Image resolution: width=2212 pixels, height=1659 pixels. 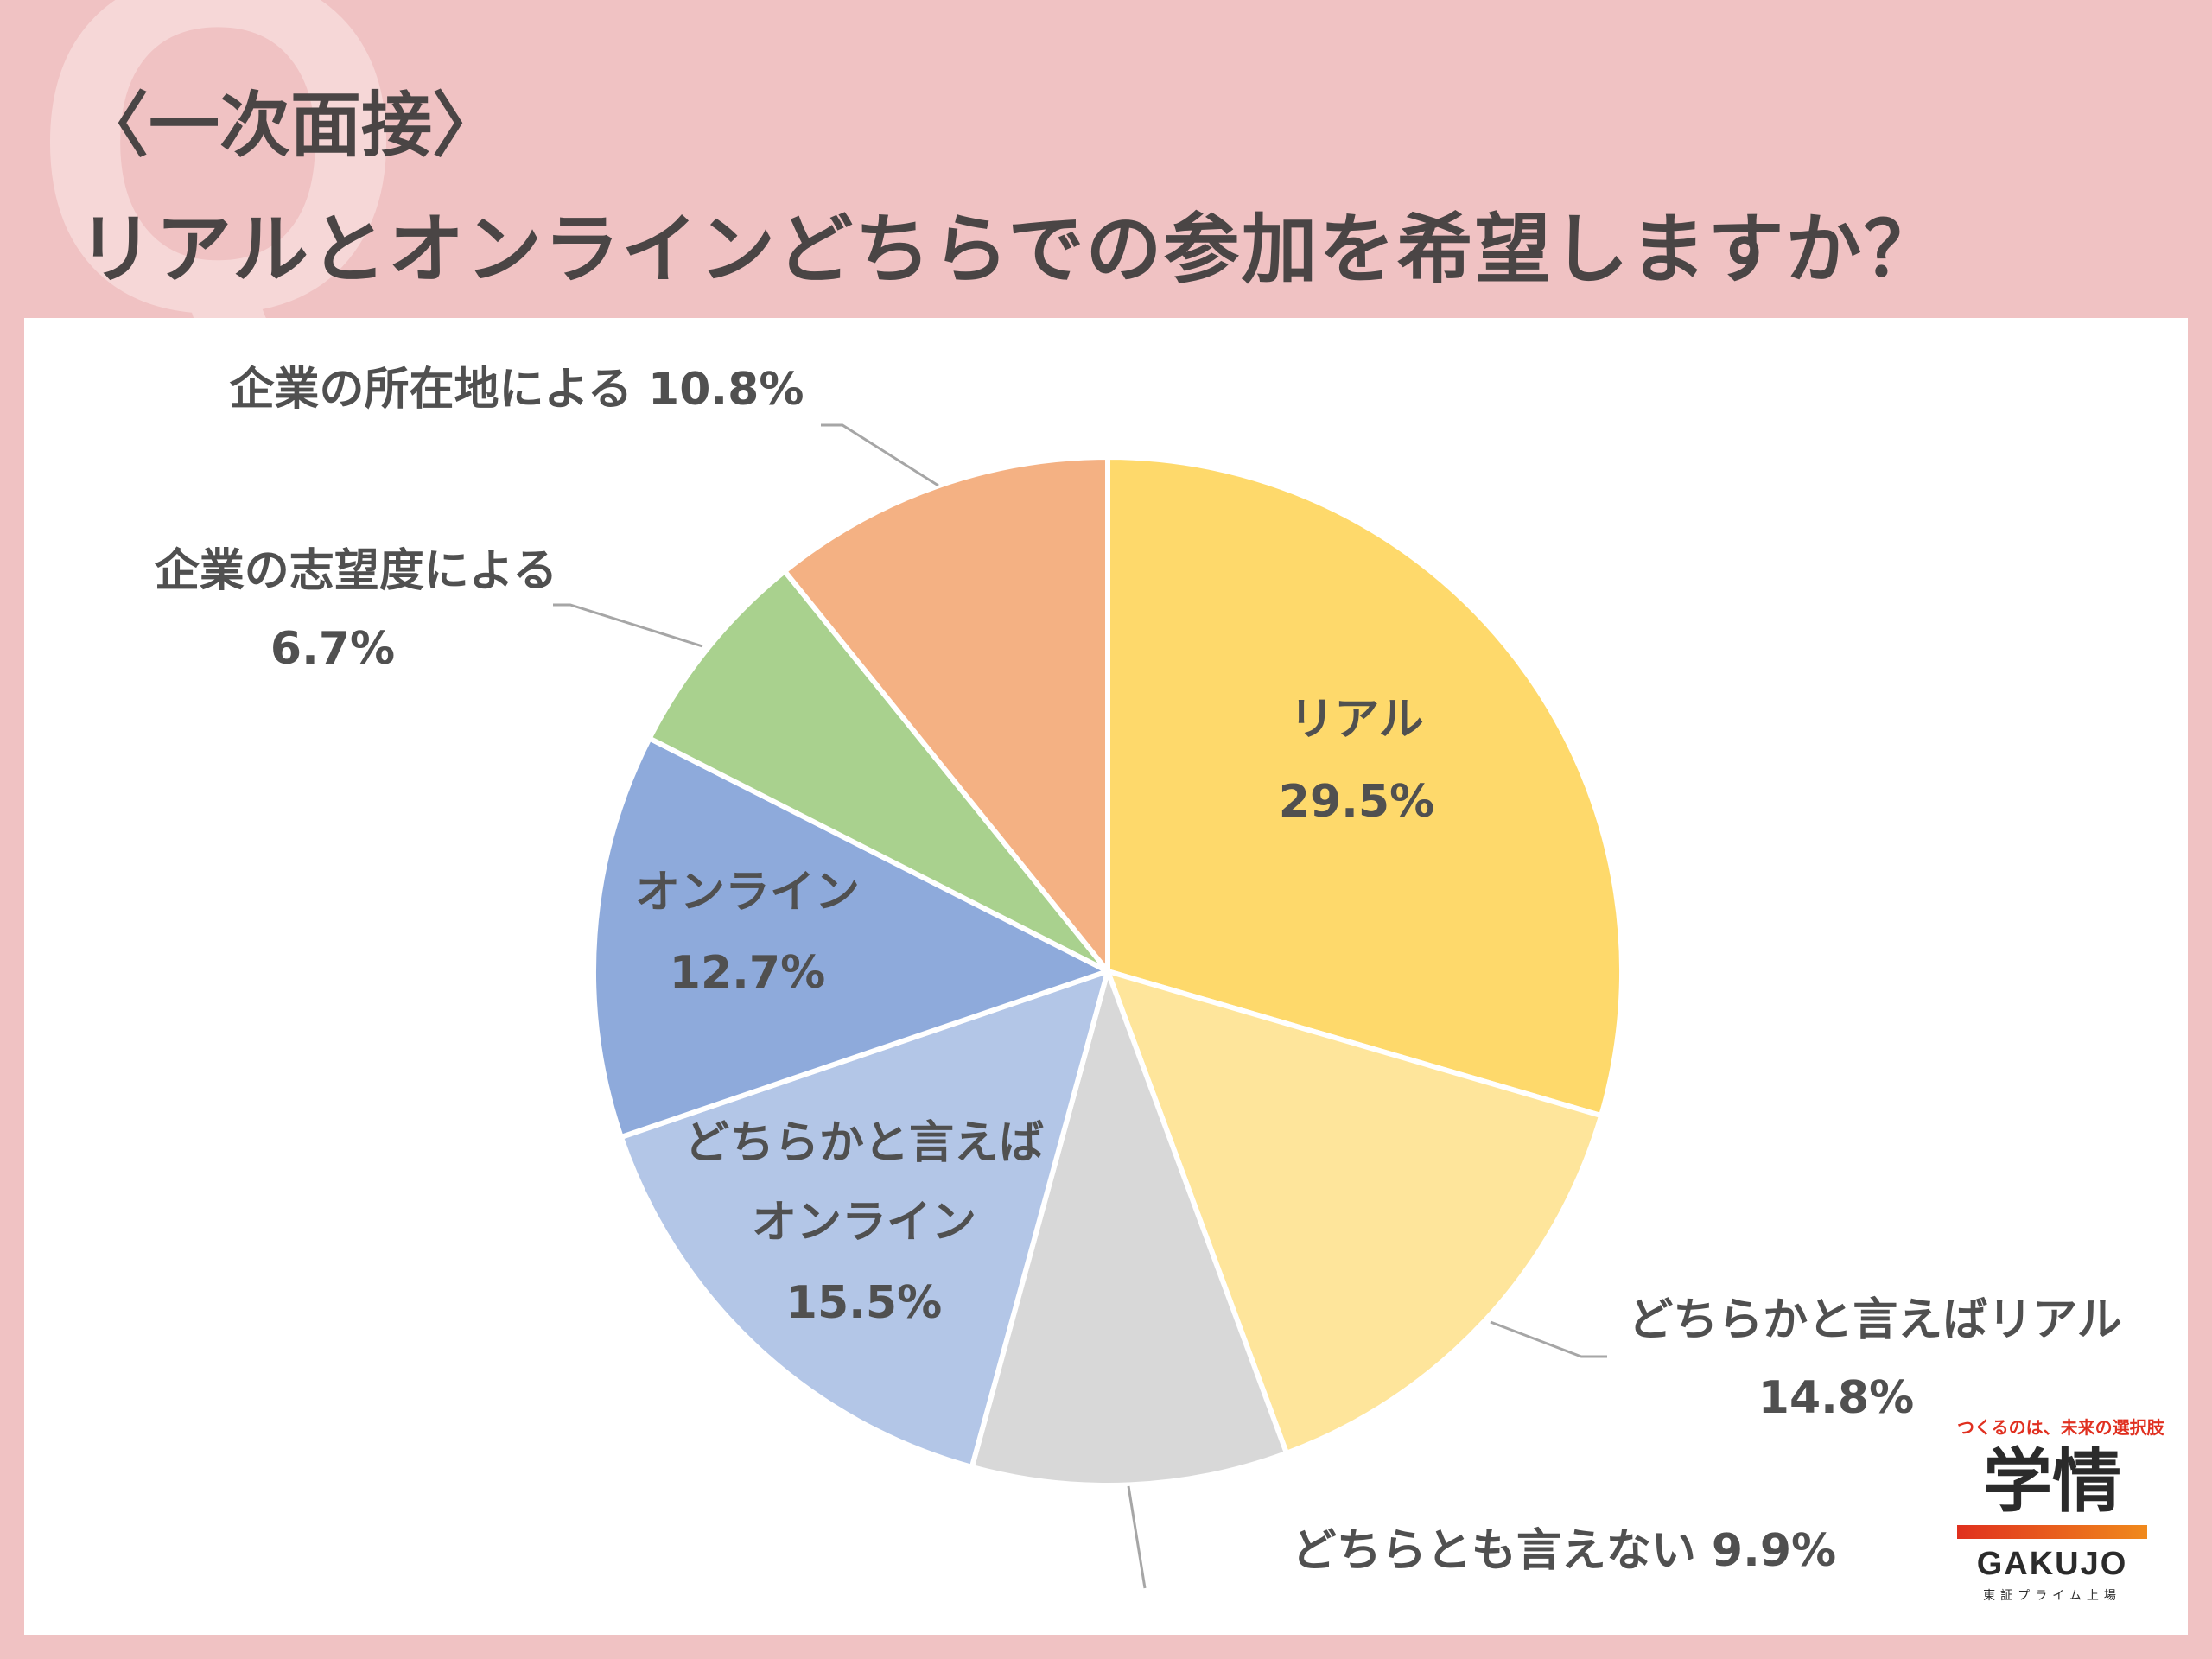 What do you see at coordinates (628, 625) in the screenshot?
I see `leader-line-aspiration` at bounding box center [628, 625].